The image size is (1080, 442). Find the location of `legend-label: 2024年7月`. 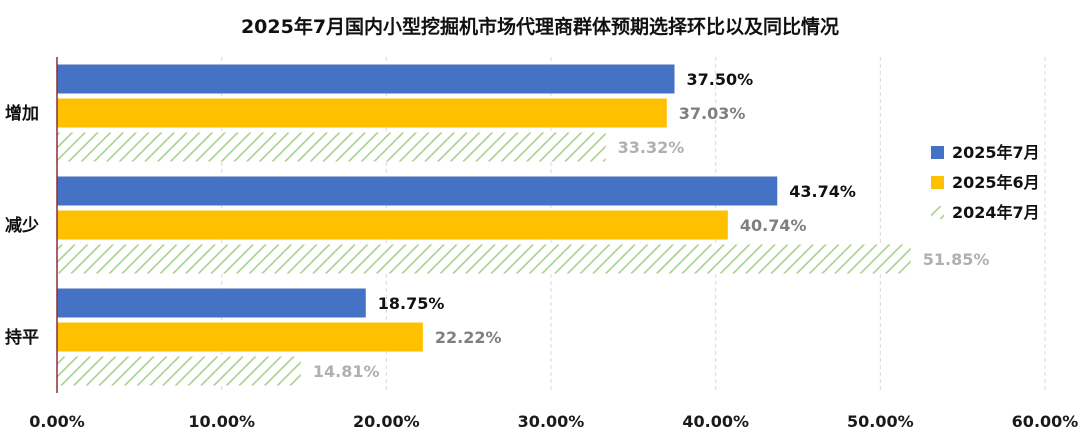

legend-label: 2024年7月 is located at coordinates (996, 212).